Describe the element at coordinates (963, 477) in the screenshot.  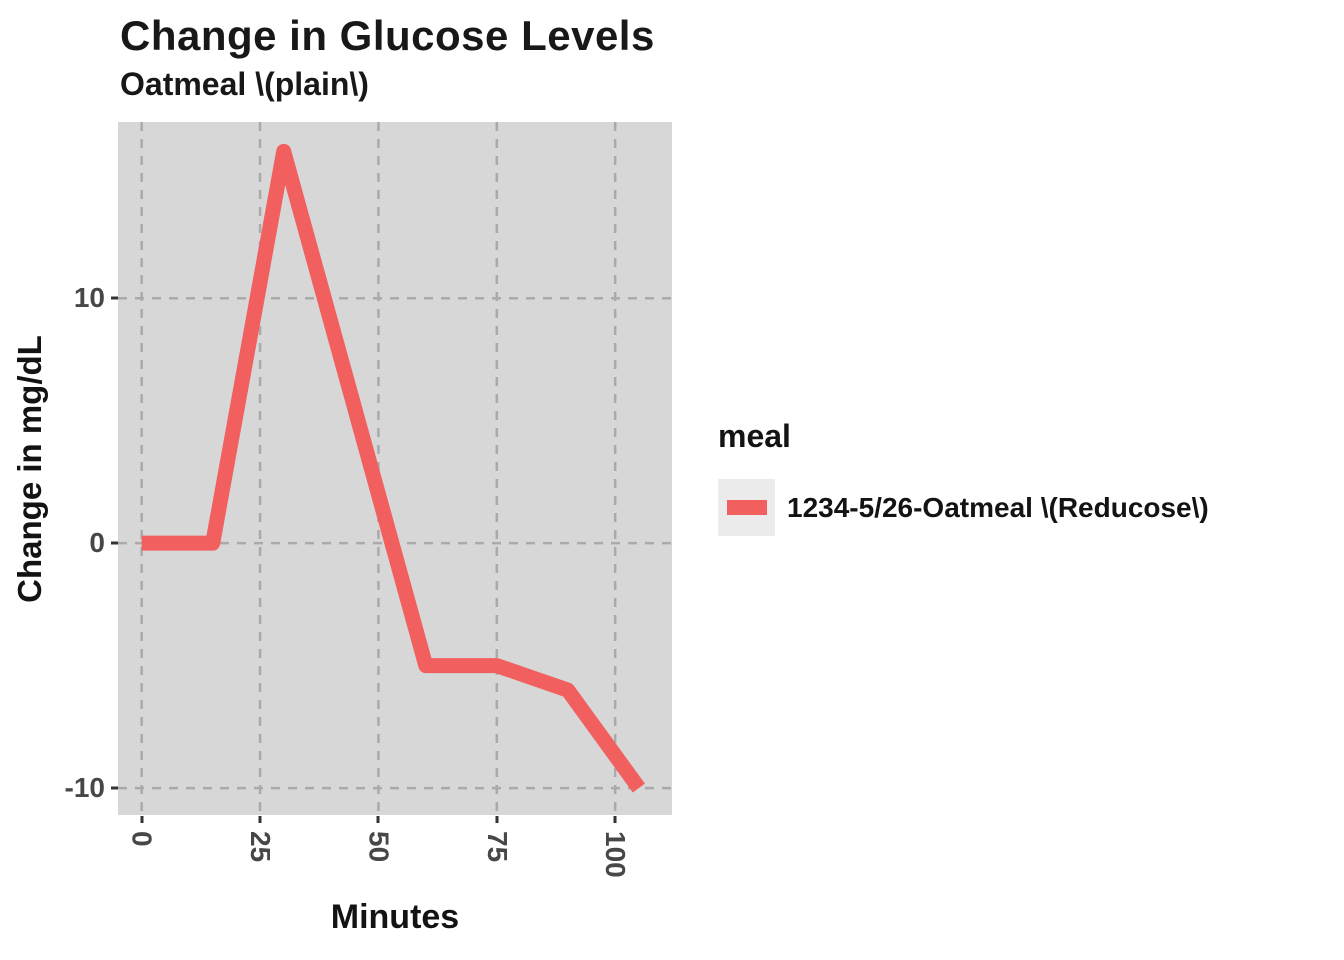
I see `legend: meal 1234-5/26-Oatmeal \(Reducose\)` at that location.